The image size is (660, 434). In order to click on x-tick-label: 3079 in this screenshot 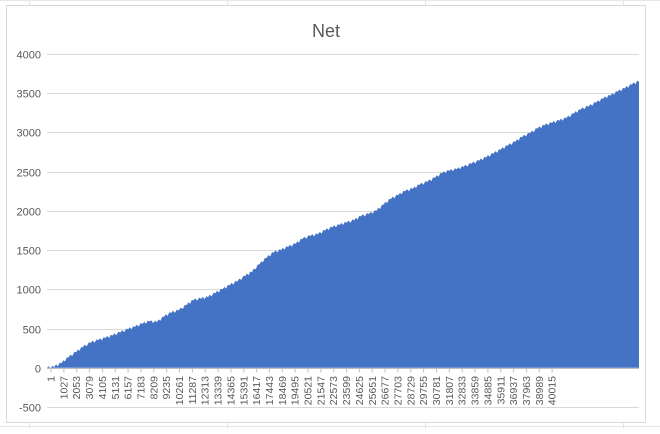, I will do `click(90, 388)`.